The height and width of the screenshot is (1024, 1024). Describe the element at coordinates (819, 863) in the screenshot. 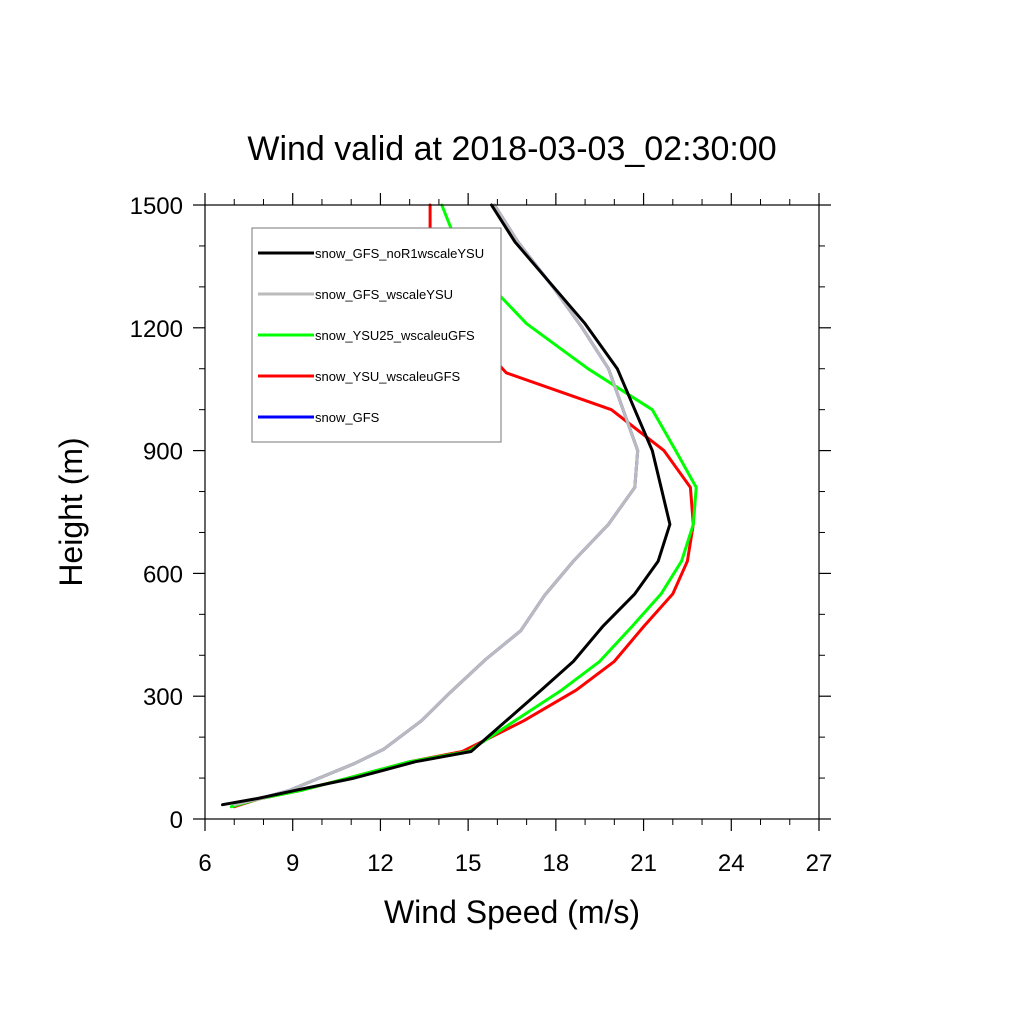

I see `x-tick-label: 27` at that location.